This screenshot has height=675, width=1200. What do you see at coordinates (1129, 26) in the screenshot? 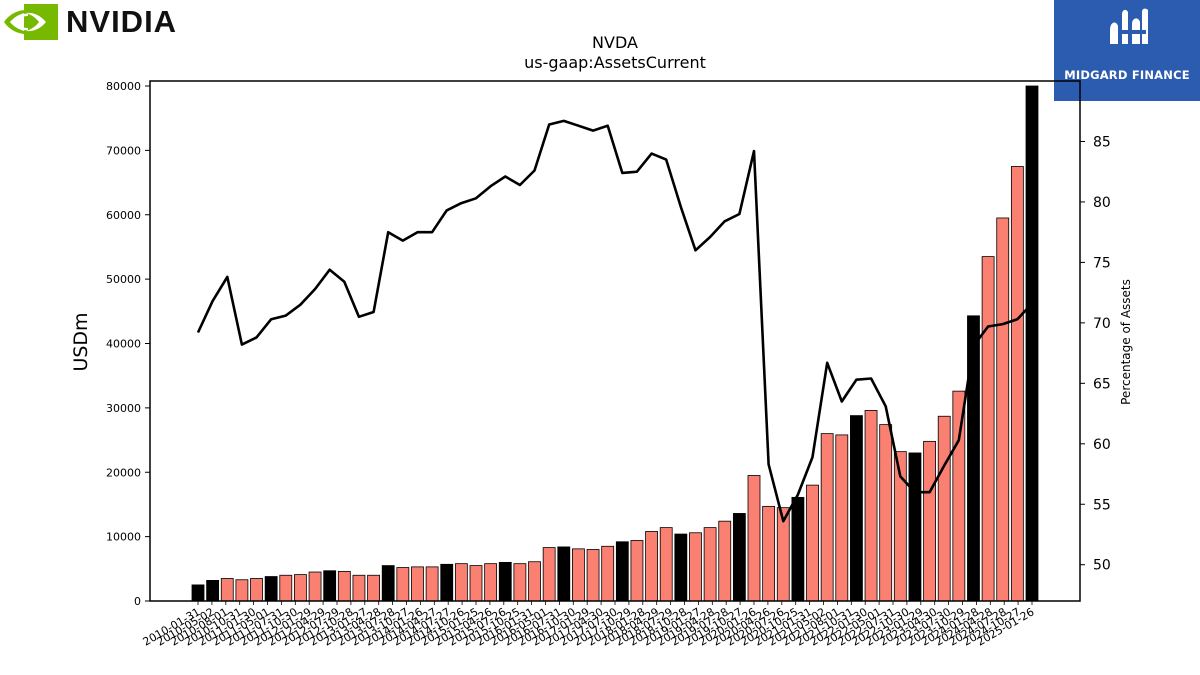
I see `midgard-monogram-icon` at bounding box center [1129, 26].